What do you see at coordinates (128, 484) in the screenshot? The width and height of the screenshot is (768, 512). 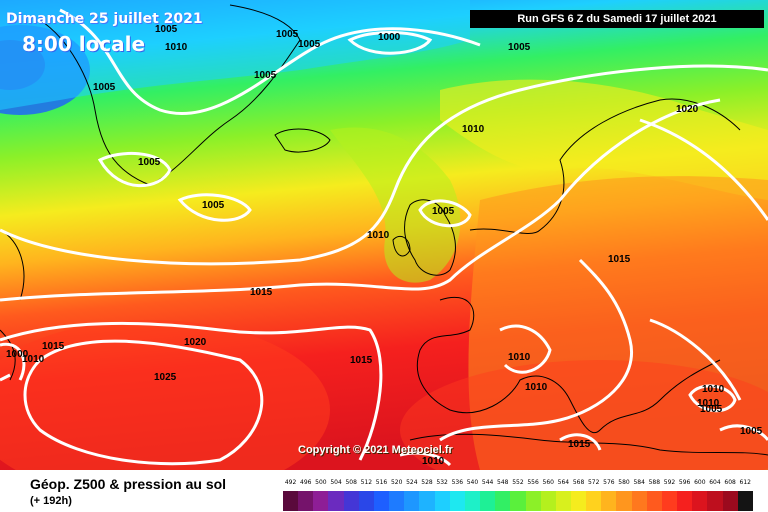 I see `map-title: Géop. Z500 & pression au sol` at bounding box center [128, 484].